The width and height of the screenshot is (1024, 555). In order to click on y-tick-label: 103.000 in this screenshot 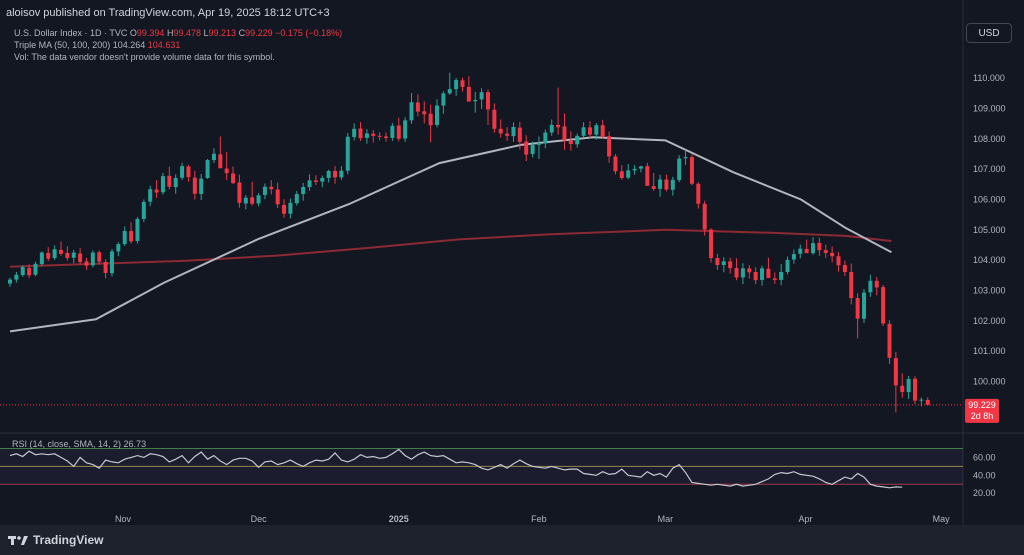, I will do `click(989, 290)`.